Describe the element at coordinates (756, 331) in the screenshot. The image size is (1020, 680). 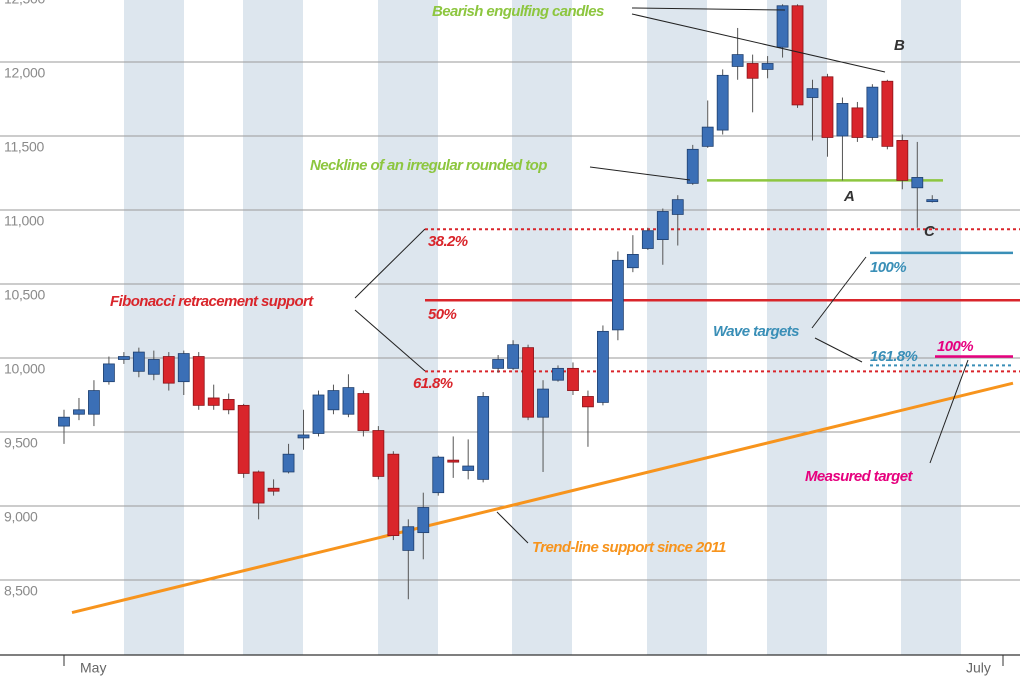
I see `annotation: Wave targets` at that location.